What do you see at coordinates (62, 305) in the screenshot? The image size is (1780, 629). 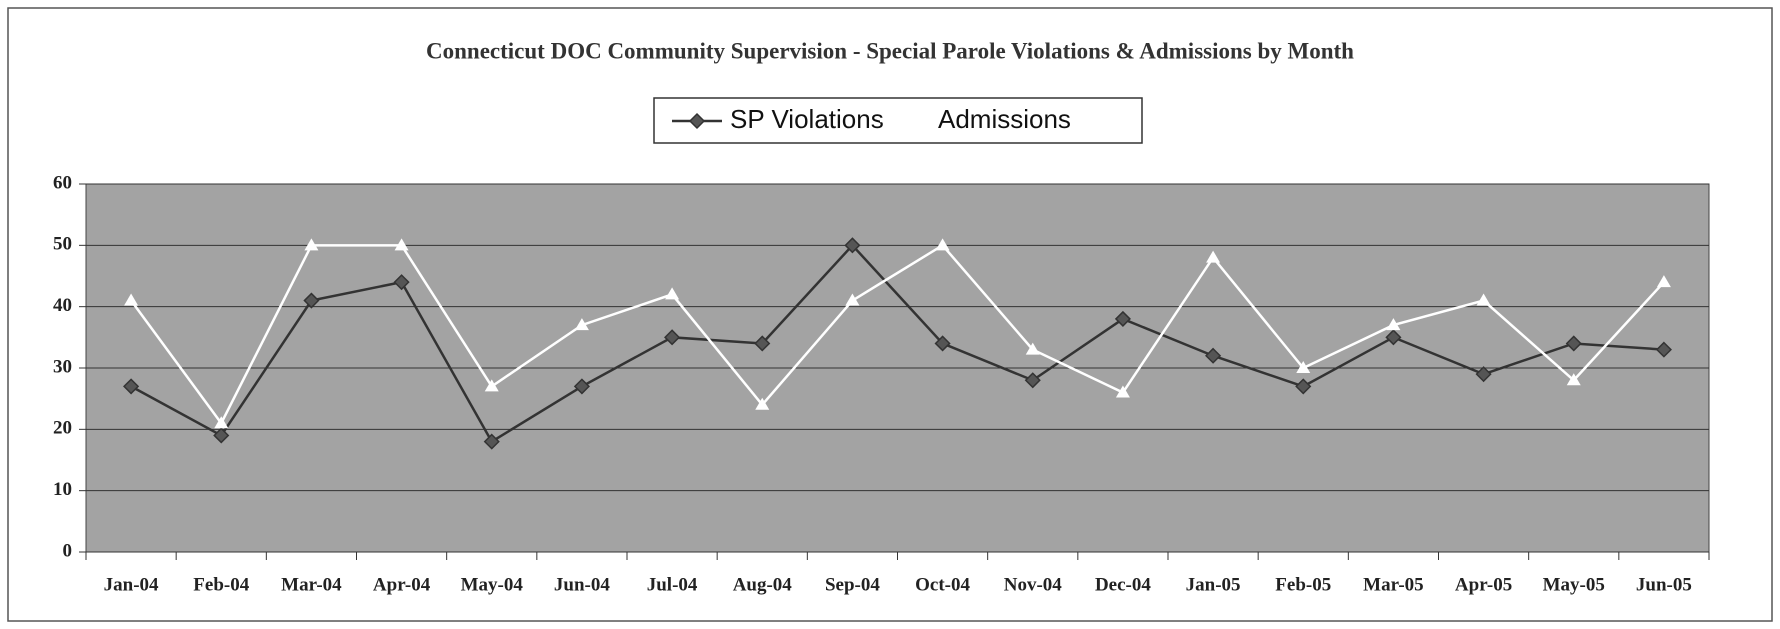 I see `y-tick-label: 40` at bounding box center [62, 305].